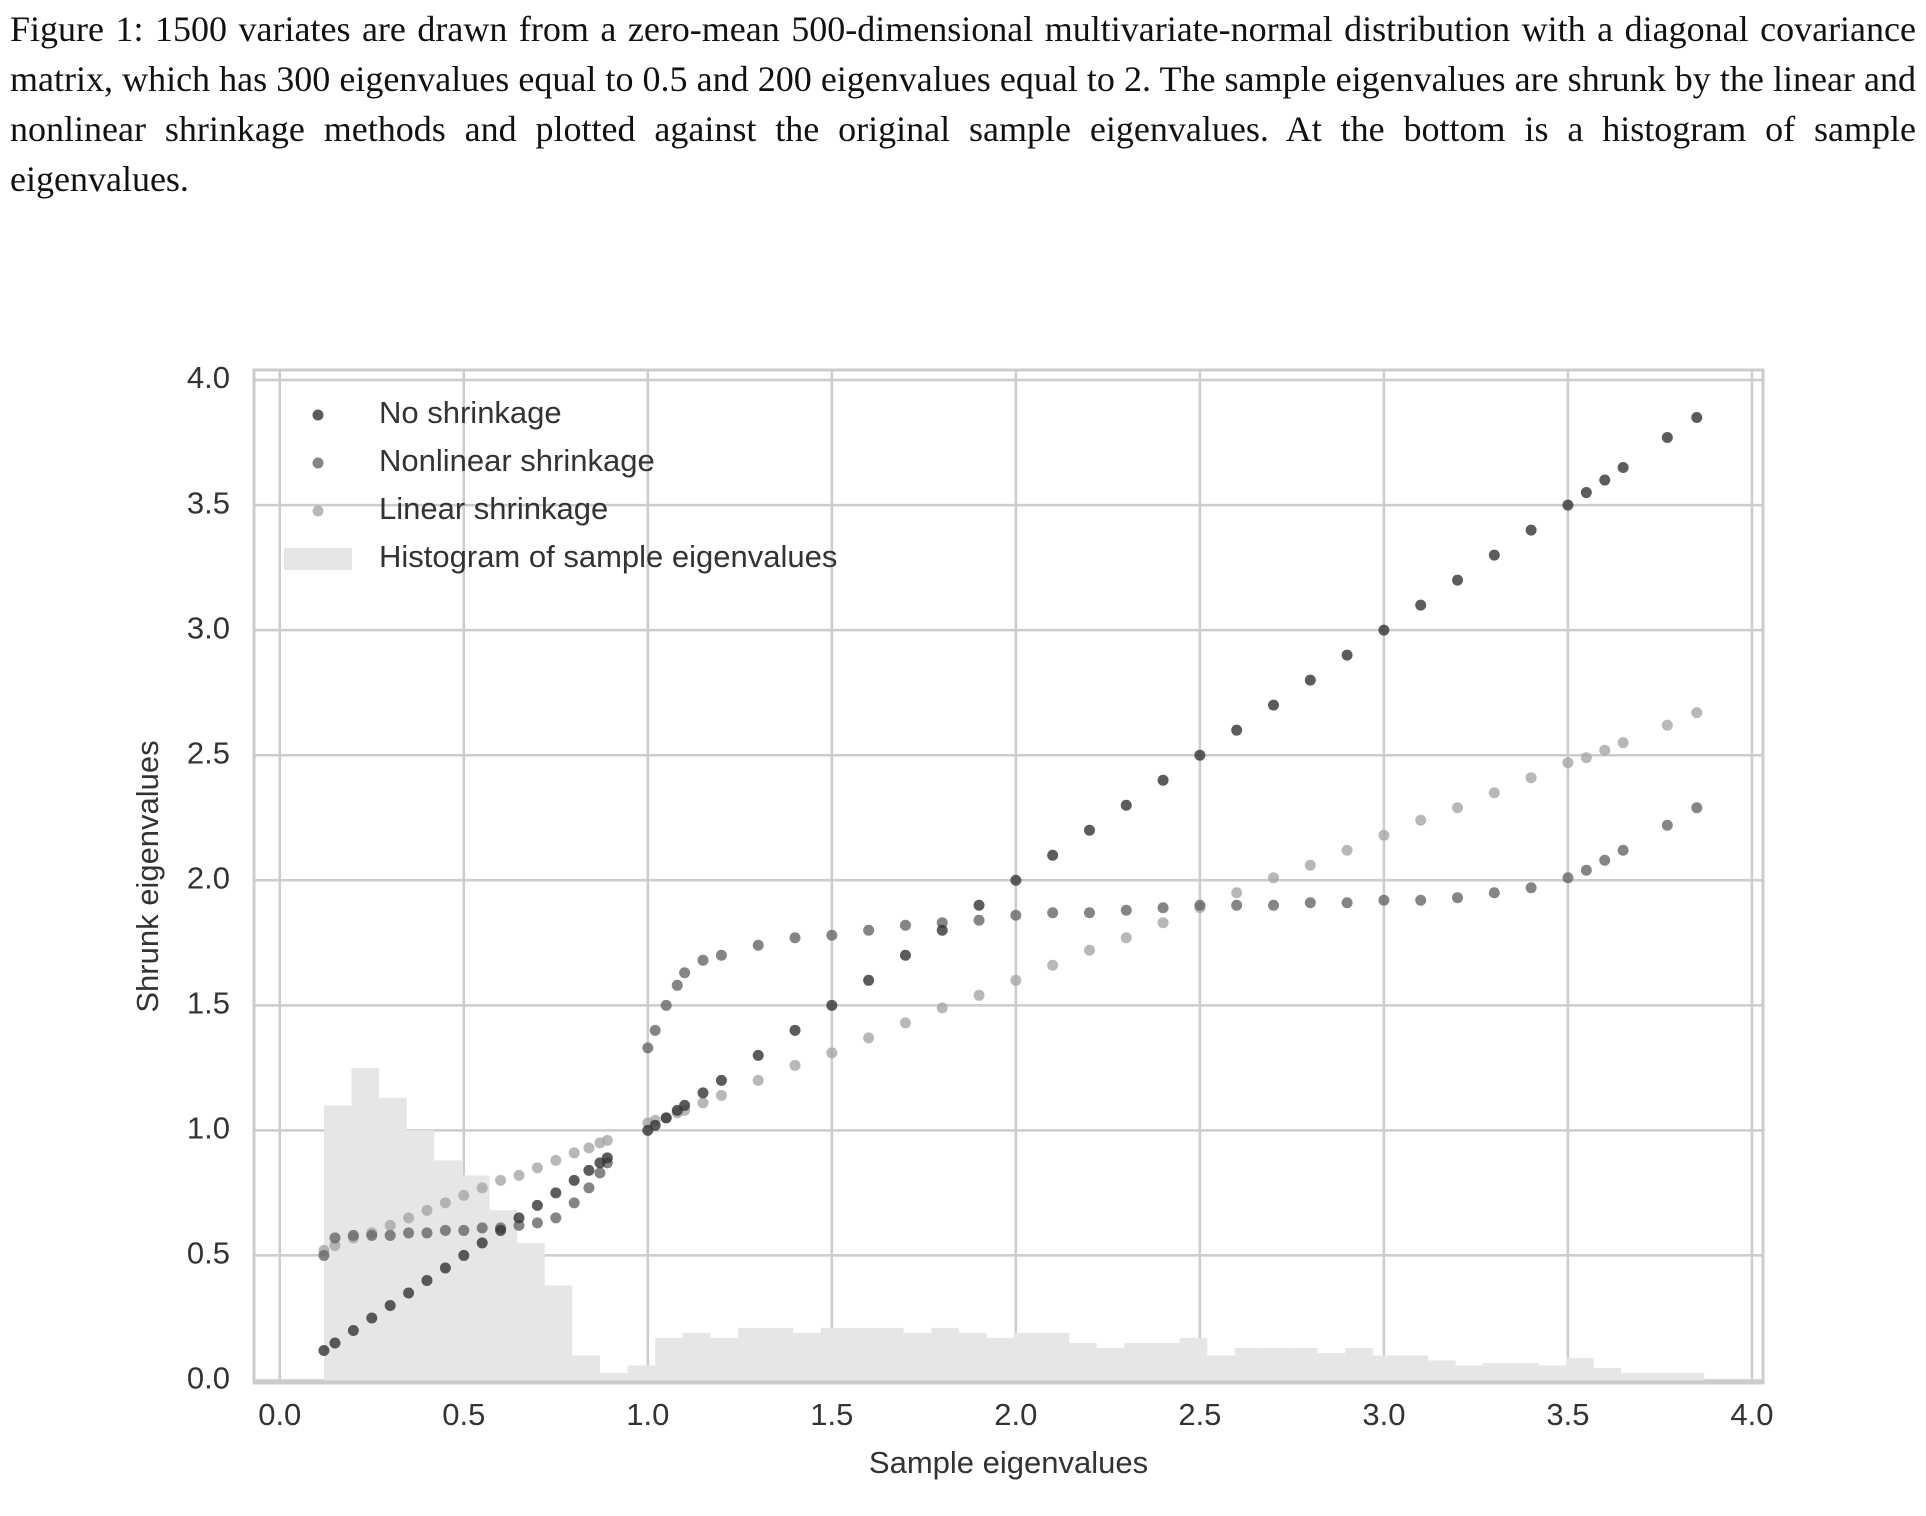 The image size is (1926, 1516). Describe the element at coordinates (1751, 1414) in the screenshot. I see `x-tick-label: 4.0` at that location.